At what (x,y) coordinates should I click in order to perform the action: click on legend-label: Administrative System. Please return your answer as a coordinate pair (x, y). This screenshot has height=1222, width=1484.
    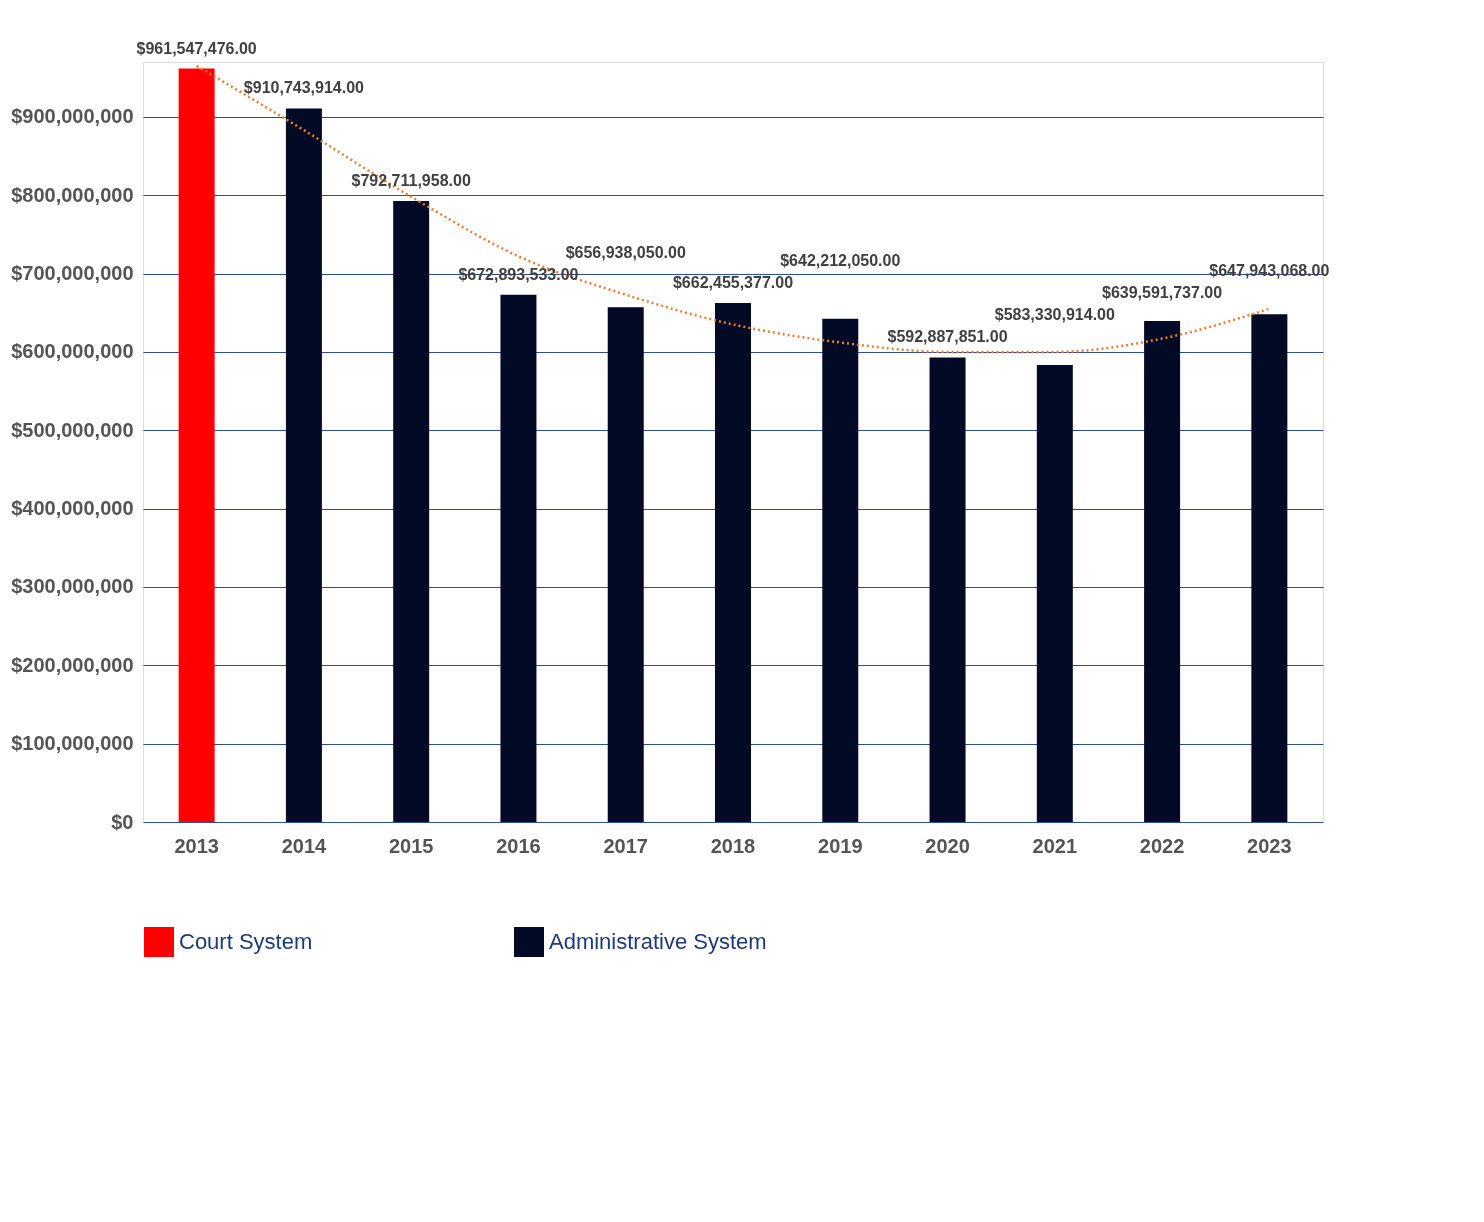
    Looking at the image, I should click on (658, 941).